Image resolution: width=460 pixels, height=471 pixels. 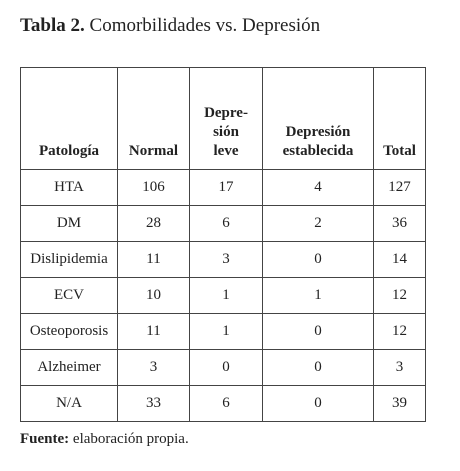 What do you see at coordinates (45, 439) in the screenshot?
I see `footer-label: Fuente:` at bounding box center [45, 439].